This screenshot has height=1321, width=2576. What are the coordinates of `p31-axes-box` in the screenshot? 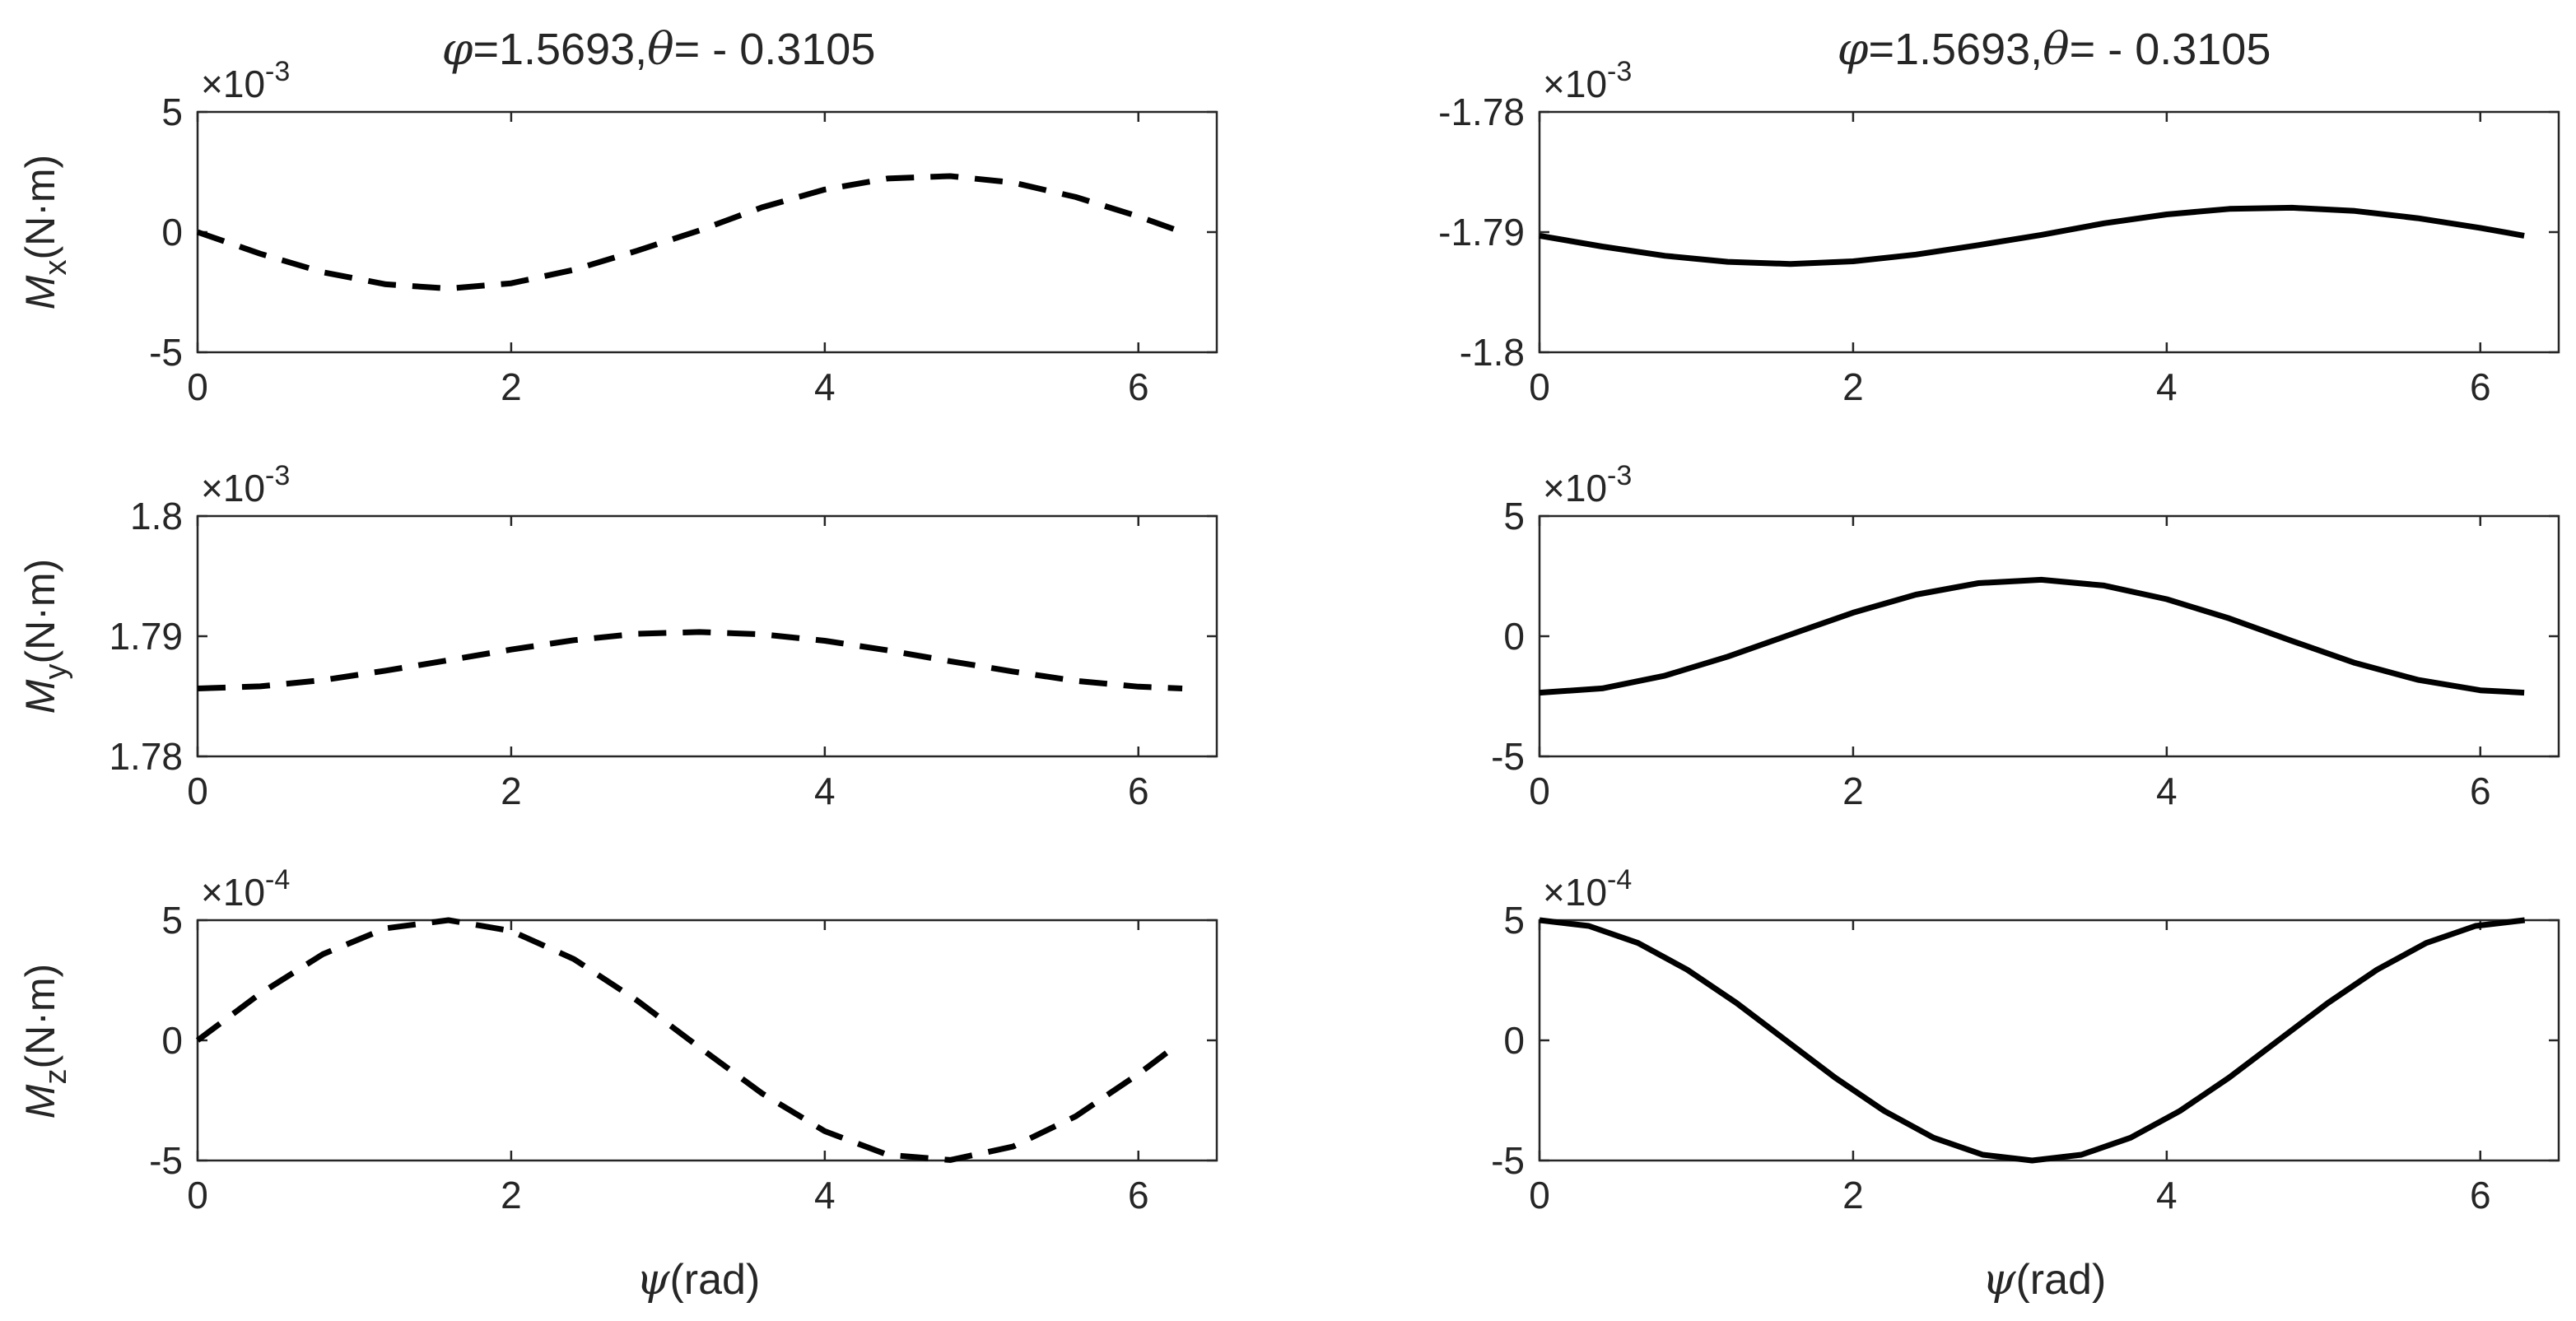 It's located at (707, 1040).